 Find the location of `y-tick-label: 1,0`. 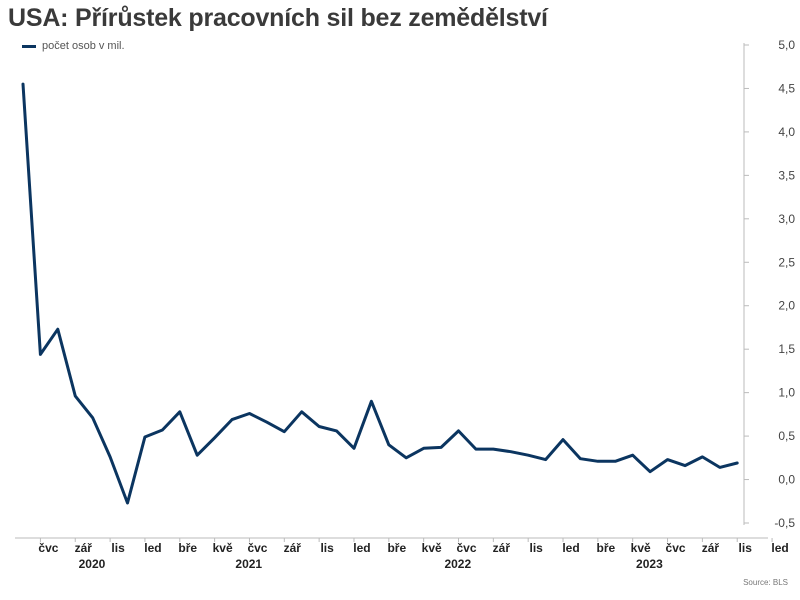

y-tick-label: 1,0 is located at coordinates (786, 393).